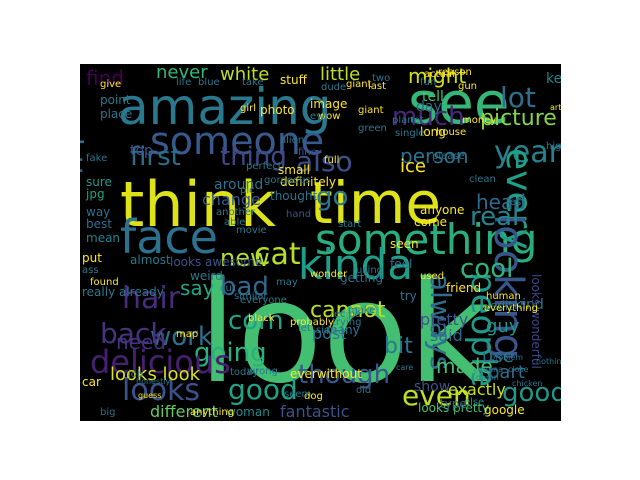 This screenshot has width=640, height=480. I want to click on word-think: think, so click(198, 204).